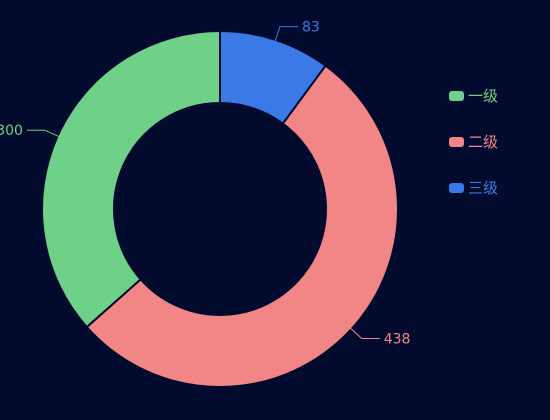 This screenshot has width=550, height=420. What do you see at coordinates (483, 142) in the screenshot?
I see `legend-label: 二级` at bounding box center [483, 142].